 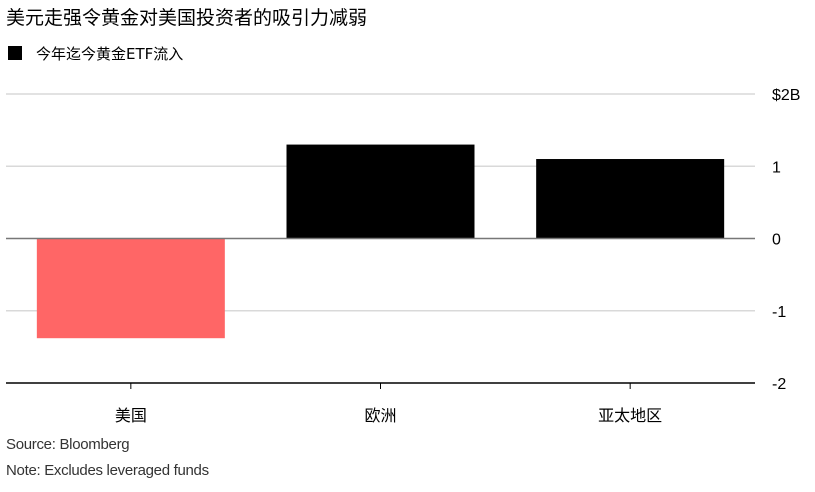 What do you see at coordinates (776, 167) in the screenshot?
I see `y-tick-label: 1` at bounding box center [776, 167].